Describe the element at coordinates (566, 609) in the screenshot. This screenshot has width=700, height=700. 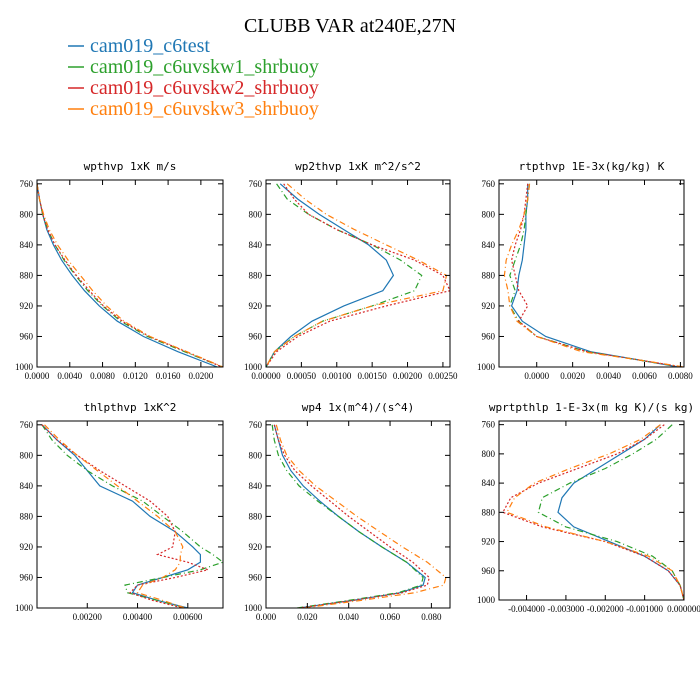
I see `x-tick-label: -0.003000` at that location.